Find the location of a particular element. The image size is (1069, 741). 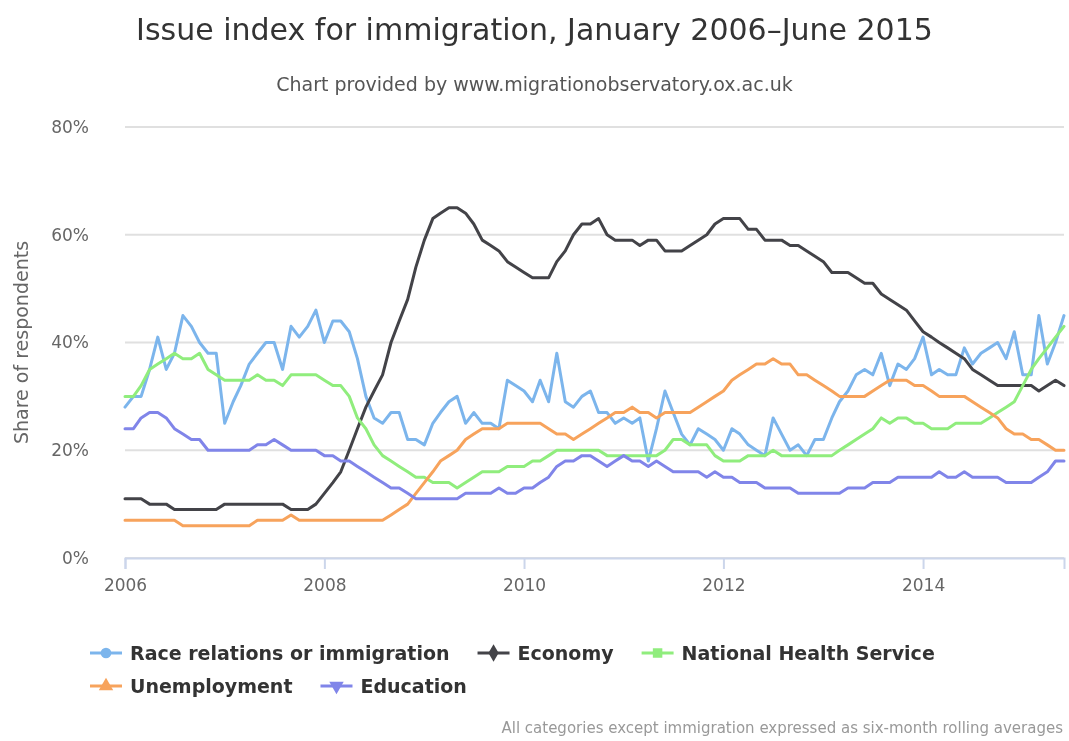

x-tick-label: 2012 is located at coordinates (724, 585).